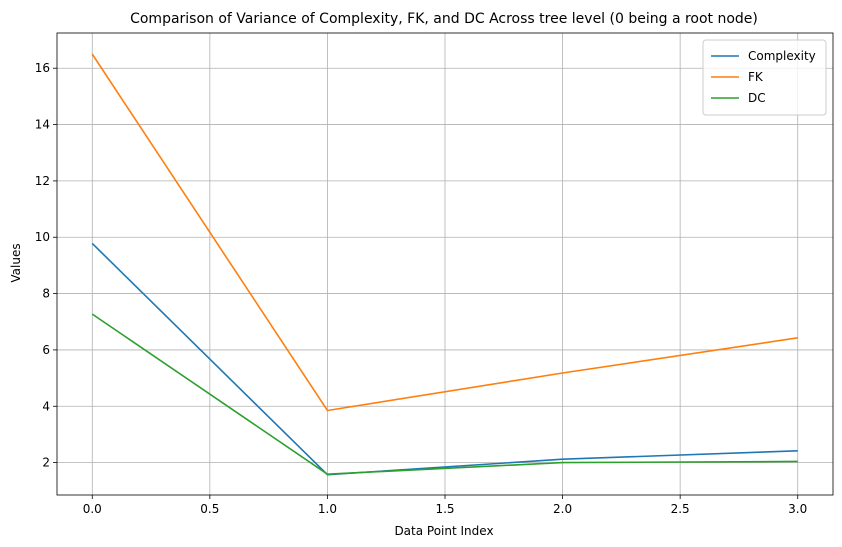  I want to click on y-tick-label: 16, so click(42, 68).